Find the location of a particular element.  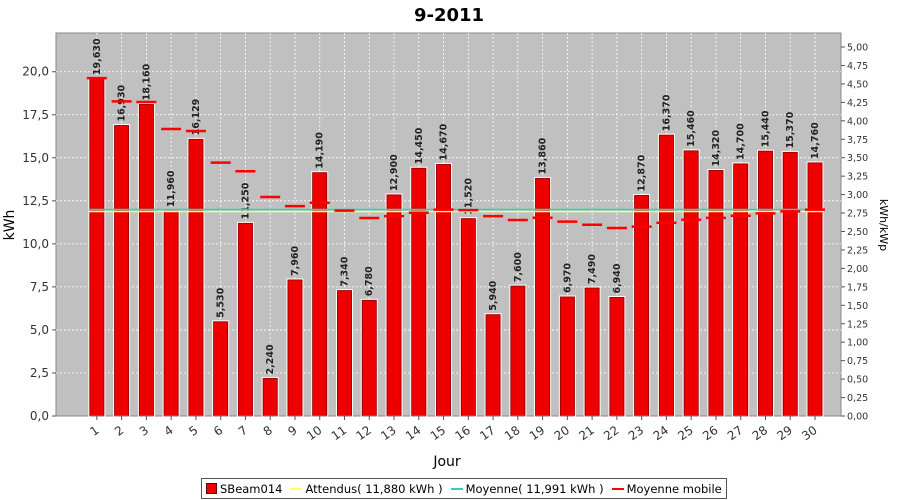

y-axis-label: kWh is located at coordinates (10, 225).